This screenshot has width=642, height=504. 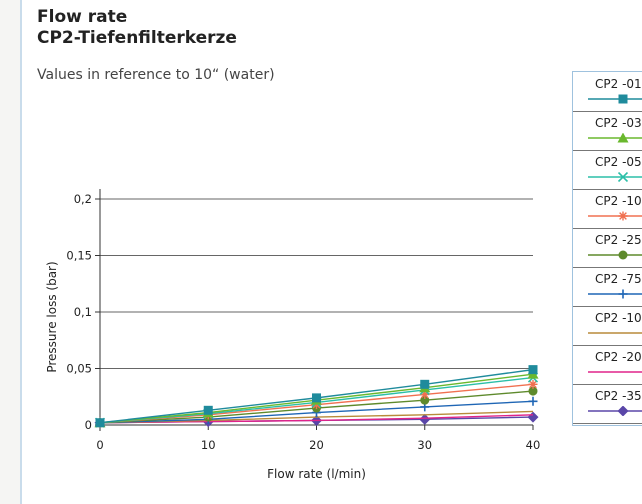 I want to click on chart-title: Flow rate CP2-Tiefenfilterkerze, so click(x=137, y=28).